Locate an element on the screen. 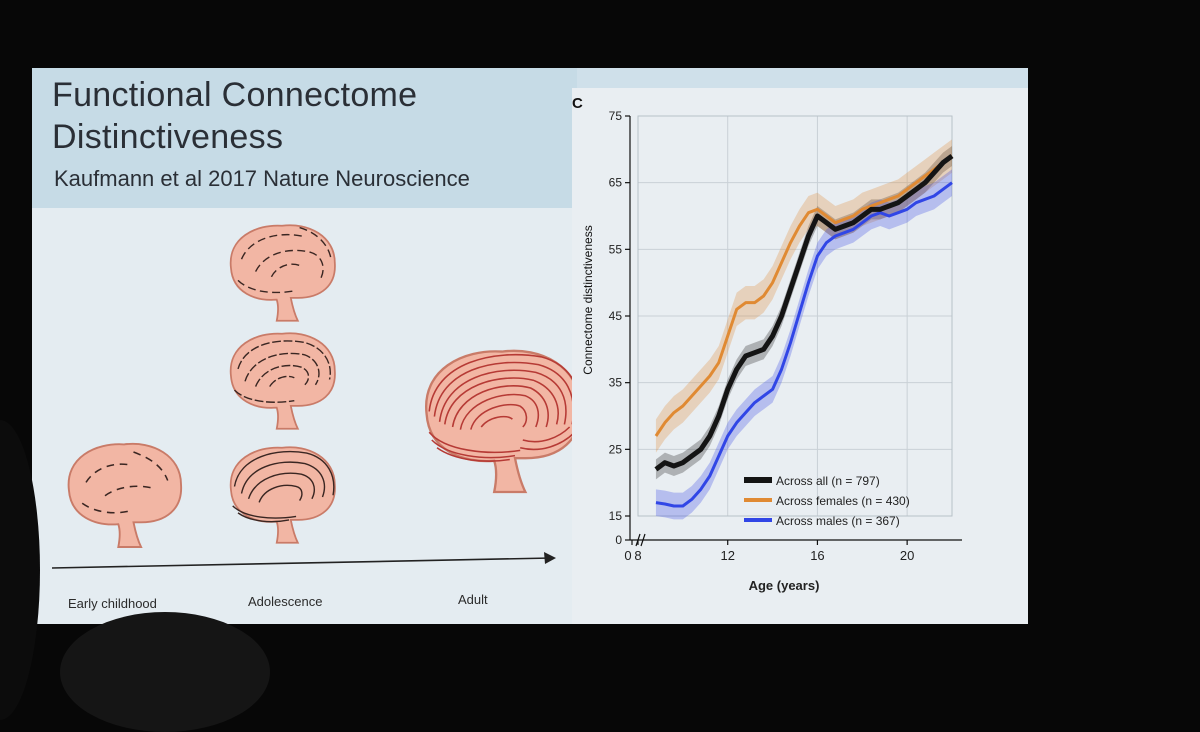 The width and height of the screenshot is (1200, 732). brain-adolescence-early-icon is located at coordinates (282, 273).